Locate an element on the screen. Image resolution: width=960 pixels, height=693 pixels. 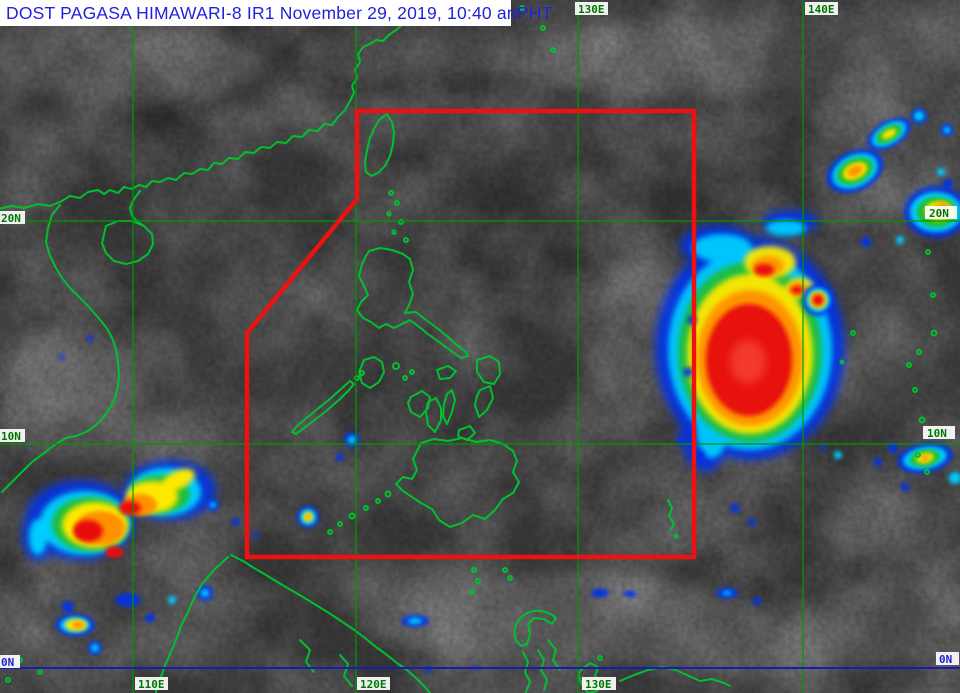
grid-label-20n-left: 20N is located at coordinates (12, 218).